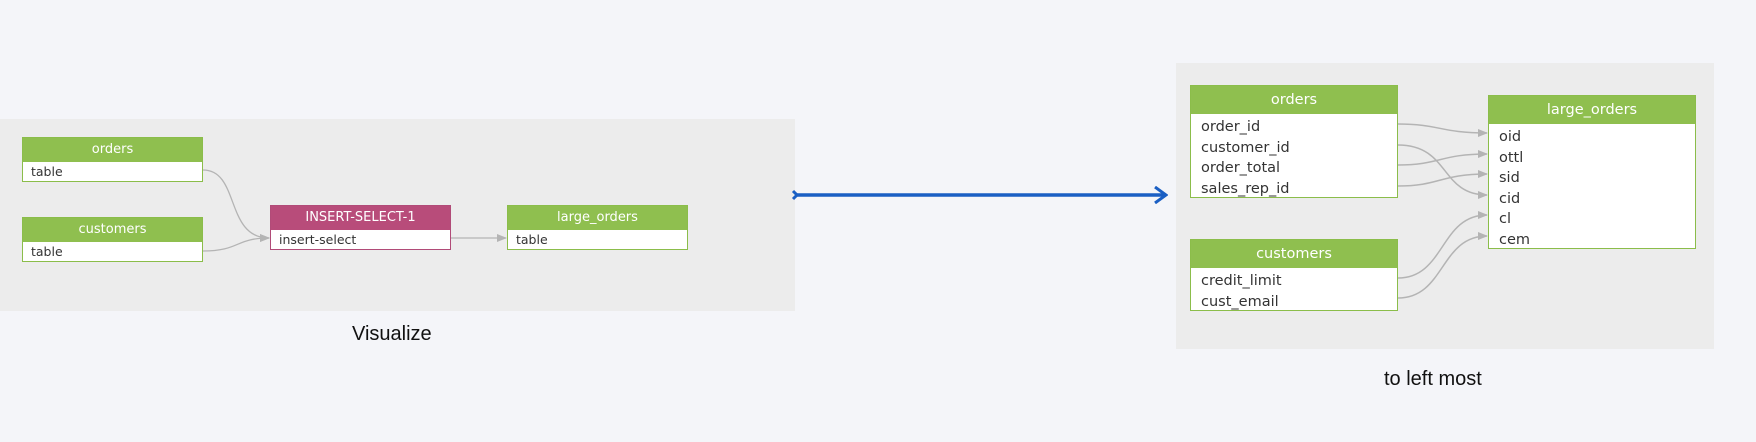  I want to click on node-title: customers, so click(112, 230).